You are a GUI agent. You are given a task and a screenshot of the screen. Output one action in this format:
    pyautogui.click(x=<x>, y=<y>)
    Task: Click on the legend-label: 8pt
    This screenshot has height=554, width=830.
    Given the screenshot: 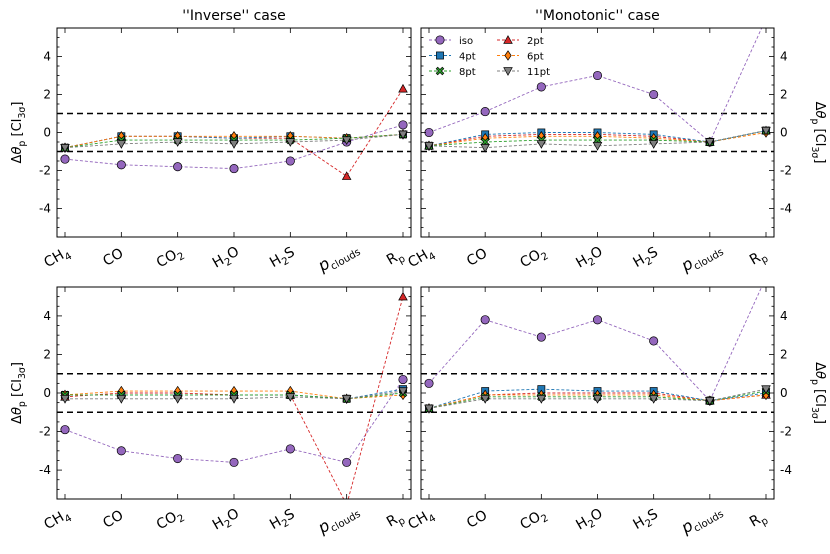 What is the action you would take?
    pyautogui.click(x=467, y=72)
    